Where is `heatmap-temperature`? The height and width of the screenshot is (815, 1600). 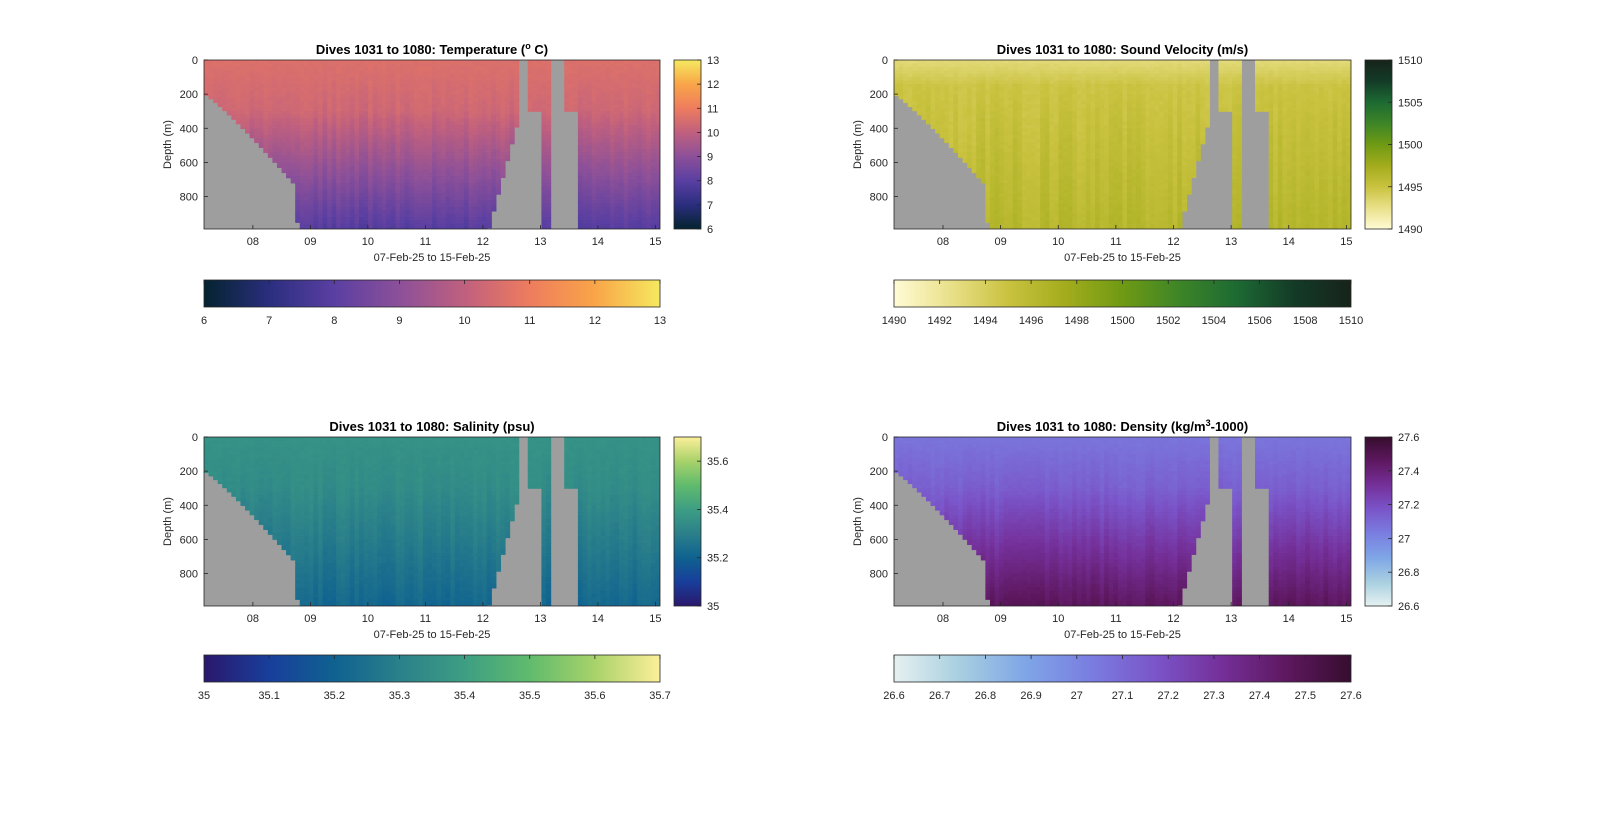
heatmap-temperature is located at coordinates (432, 144).